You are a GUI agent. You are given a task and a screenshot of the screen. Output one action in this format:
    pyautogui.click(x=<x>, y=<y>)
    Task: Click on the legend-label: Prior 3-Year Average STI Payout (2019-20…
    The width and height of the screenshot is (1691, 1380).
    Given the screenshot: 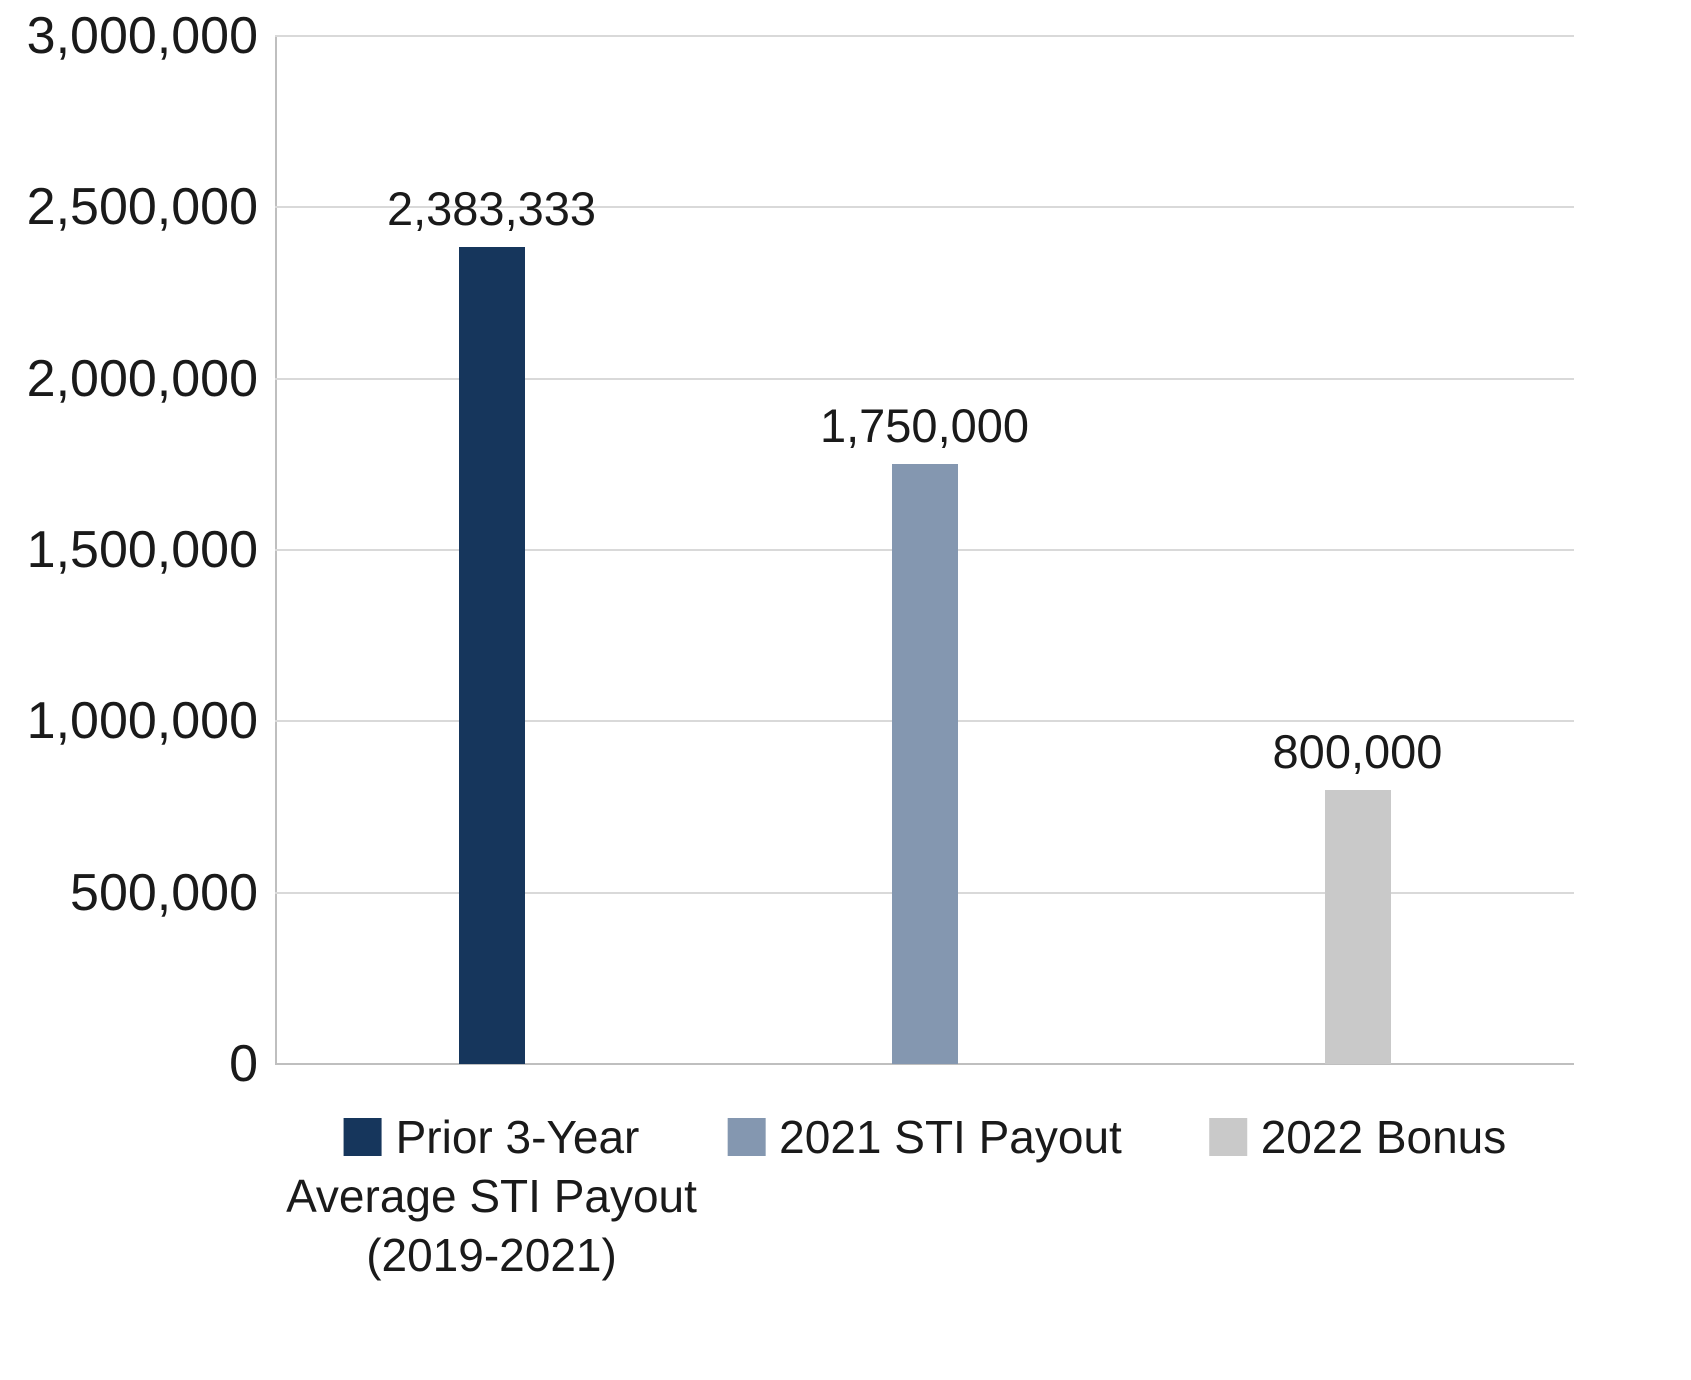 What is the action you would take?
    pyautogui.click(x=491, y=1196)
    